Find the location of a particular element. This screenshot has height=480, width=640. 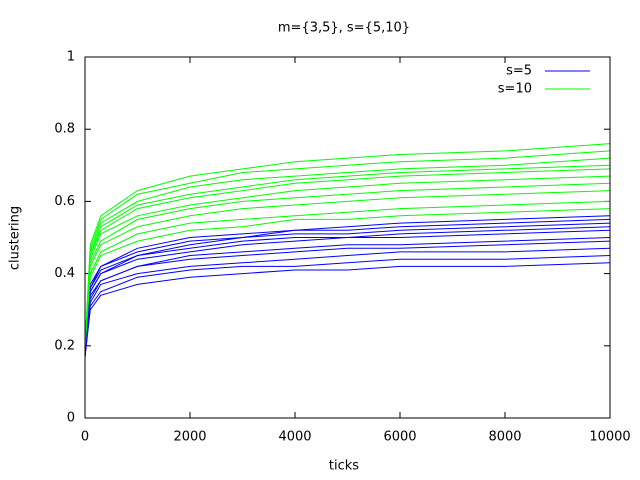

y-tick-label: 0.4 is located at coordinates (64, 273).